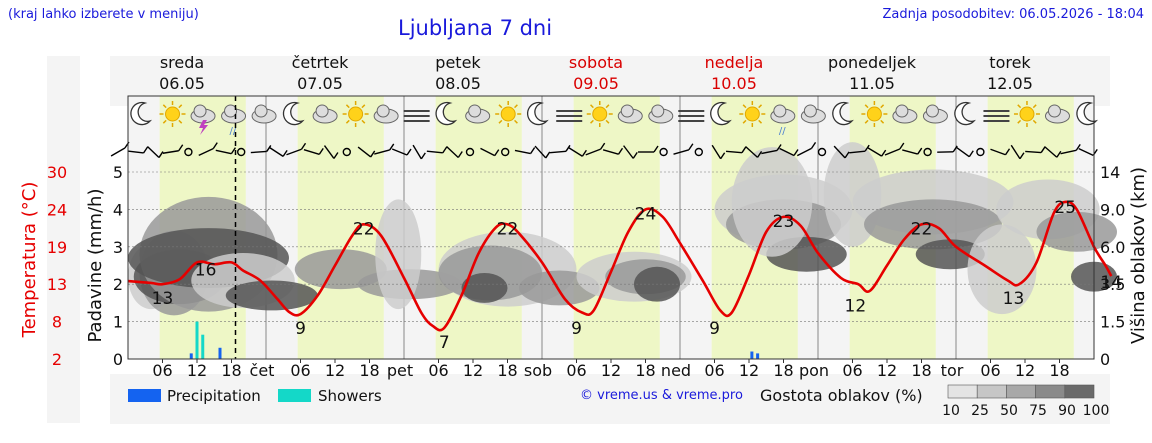  What do you see at coordinates (1112, 209) in the screenshot?
I see `cloud-height-tick: 9.0` at bounding box center [1112, 209].